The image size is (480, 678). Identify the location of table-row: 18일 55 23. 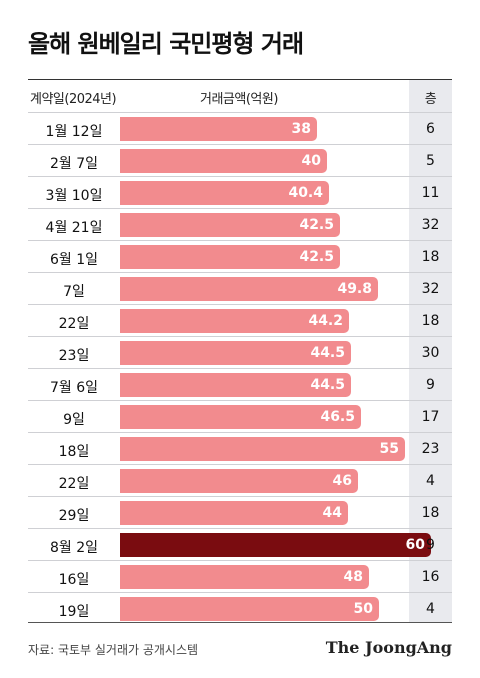
(240, 448).